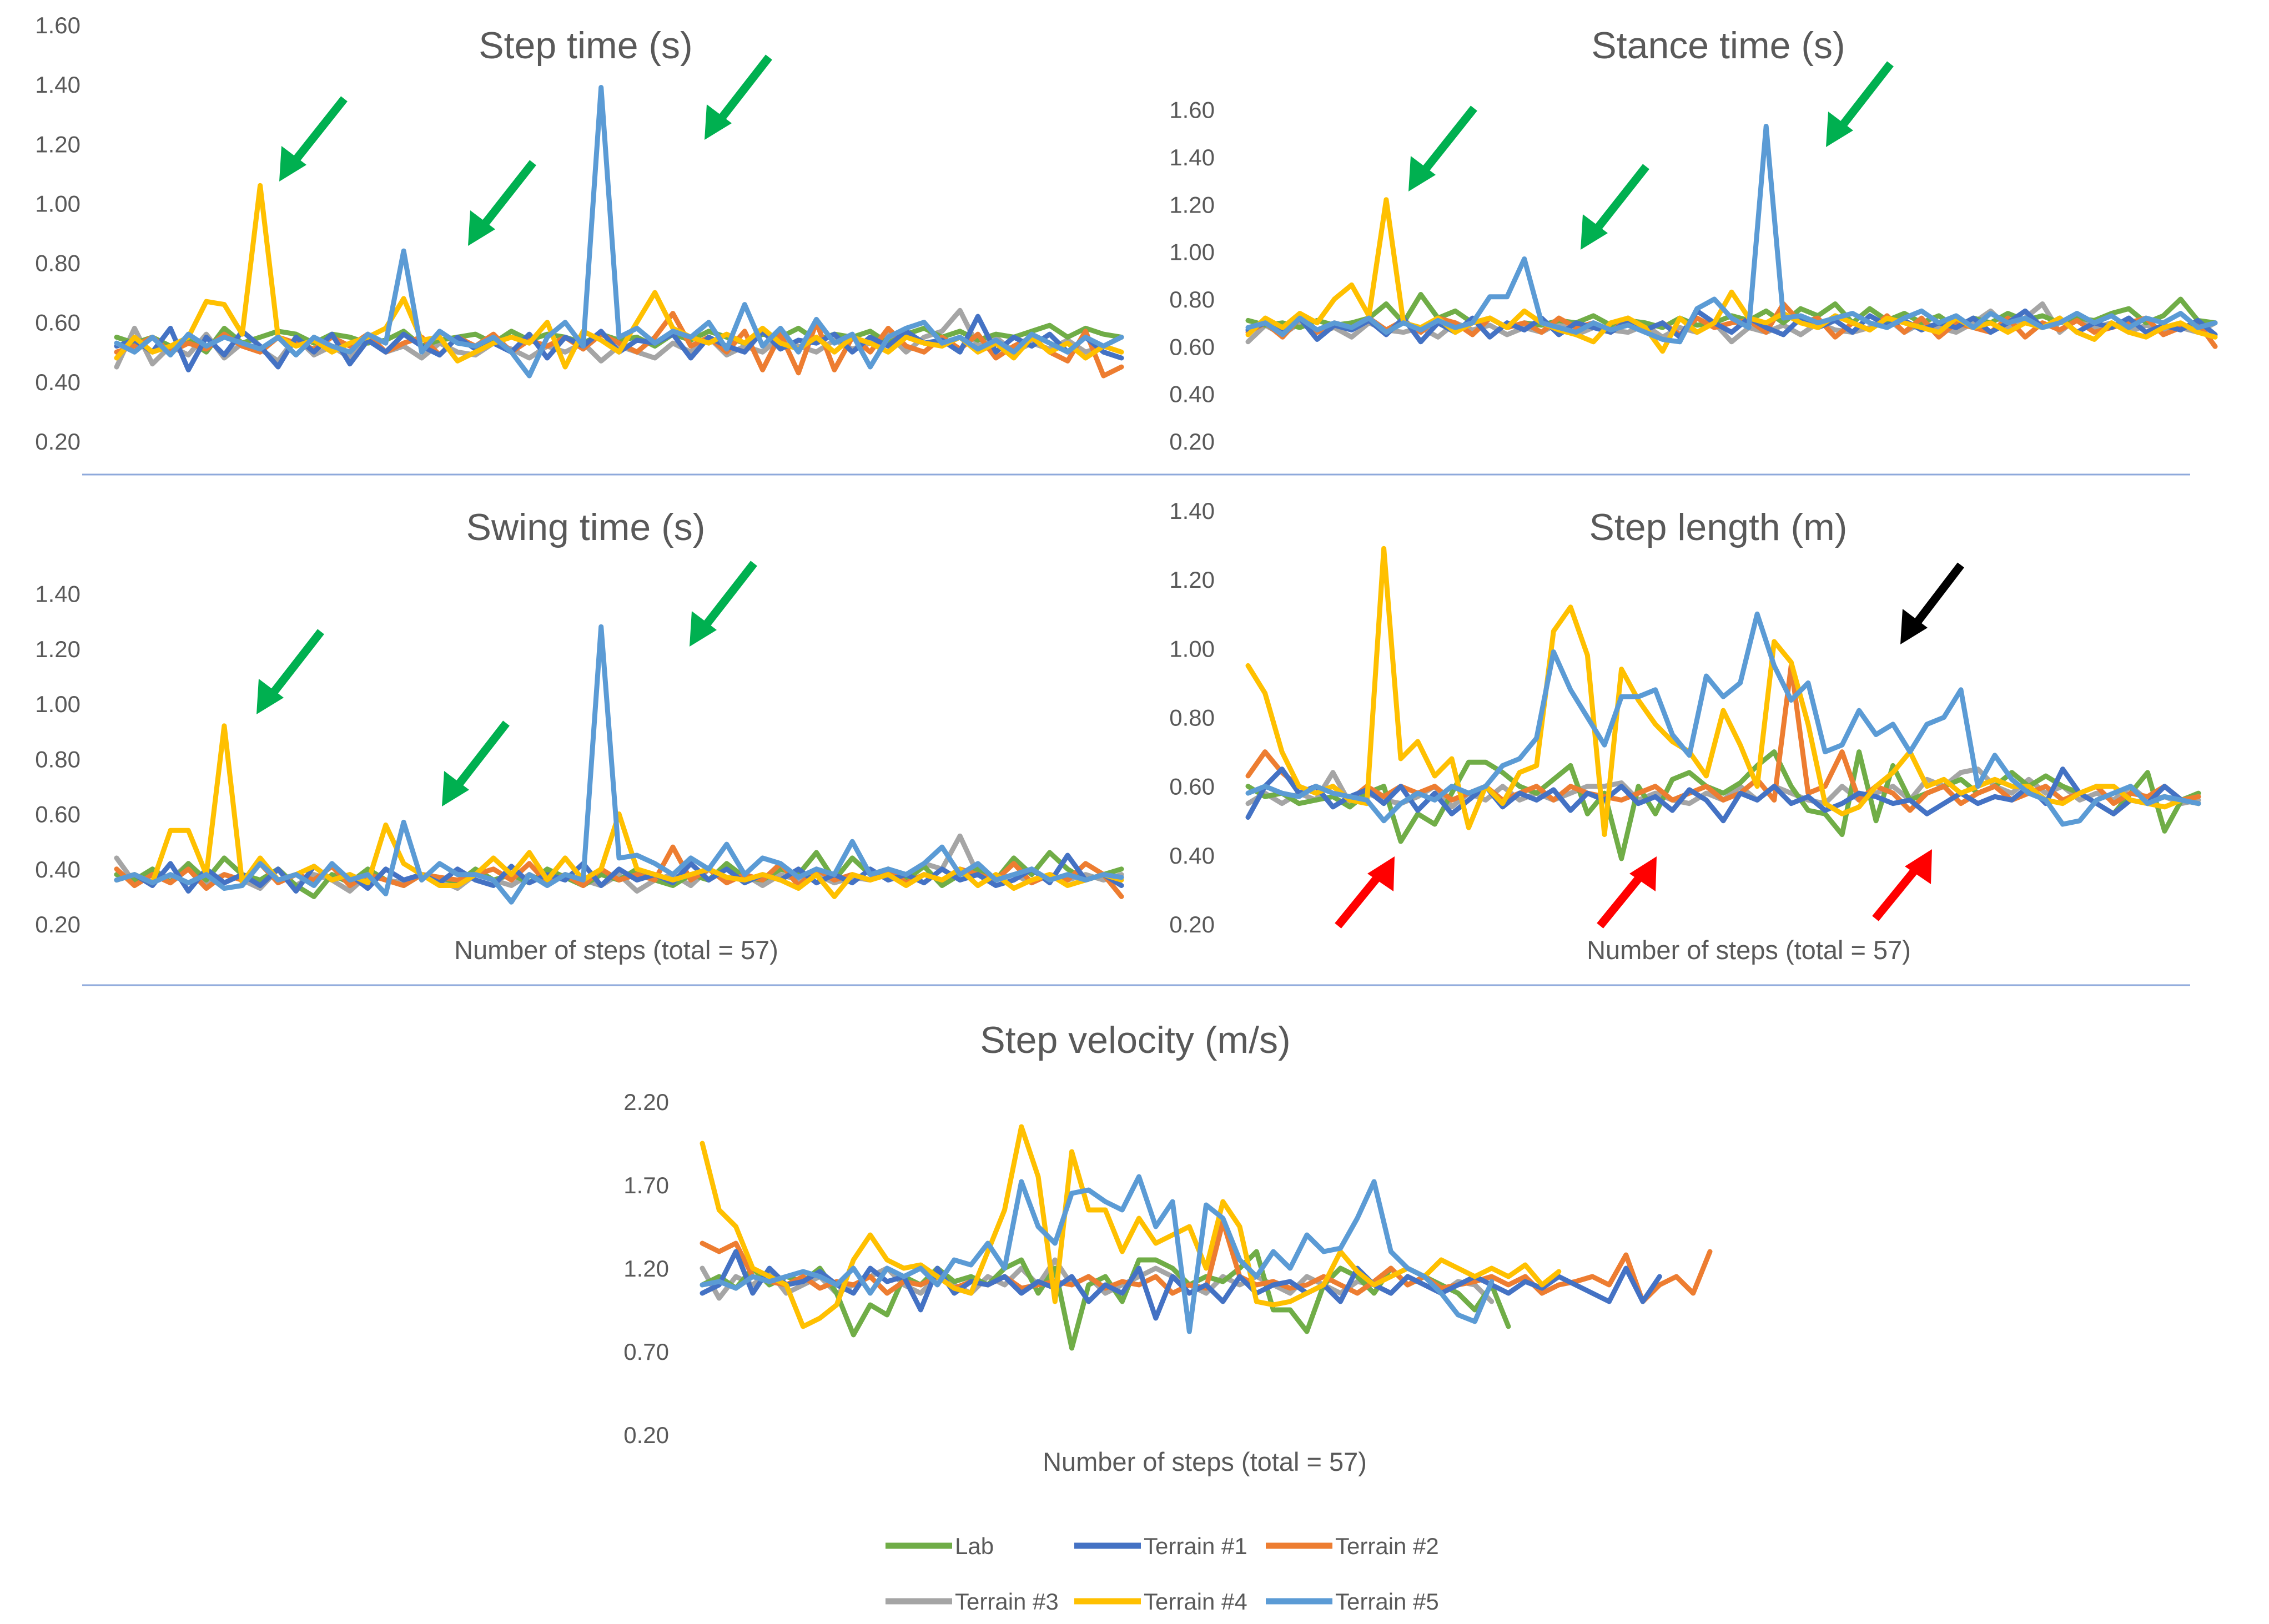  I want to click on legend-item-terrain-3: Terrain #3, so click(972, 1601).